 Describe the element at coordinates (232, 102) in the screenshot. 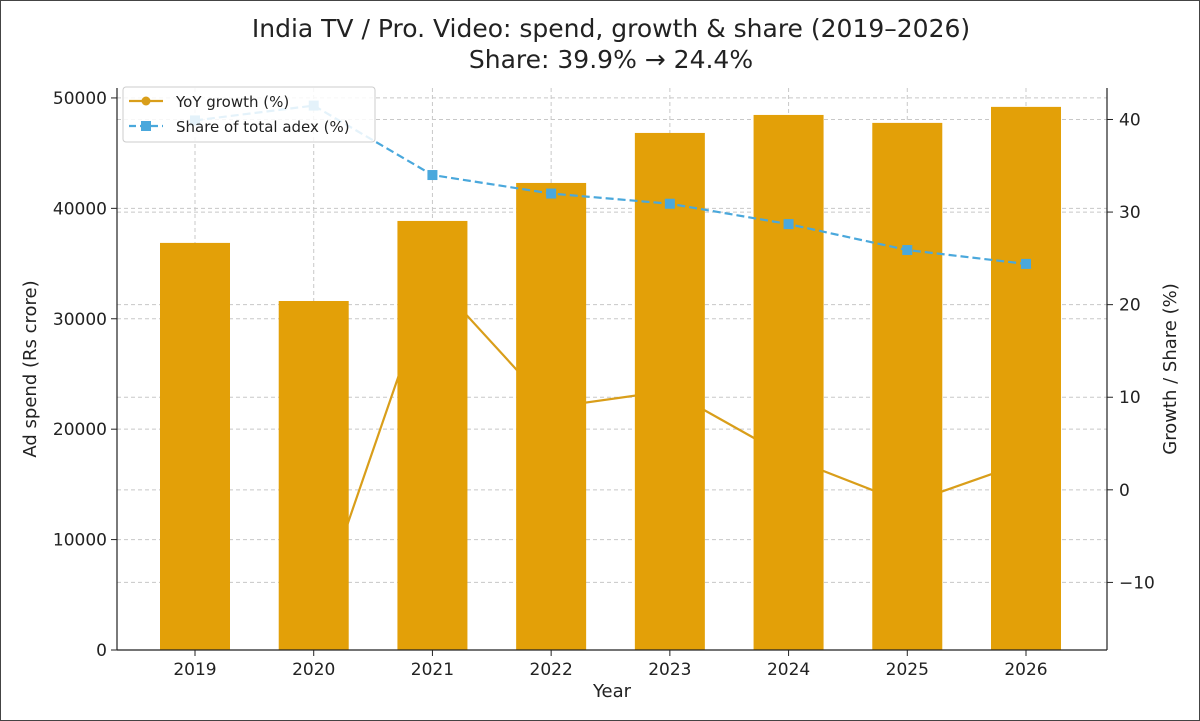

I see `legend-growth-label: YoY growth (%)` at that location.